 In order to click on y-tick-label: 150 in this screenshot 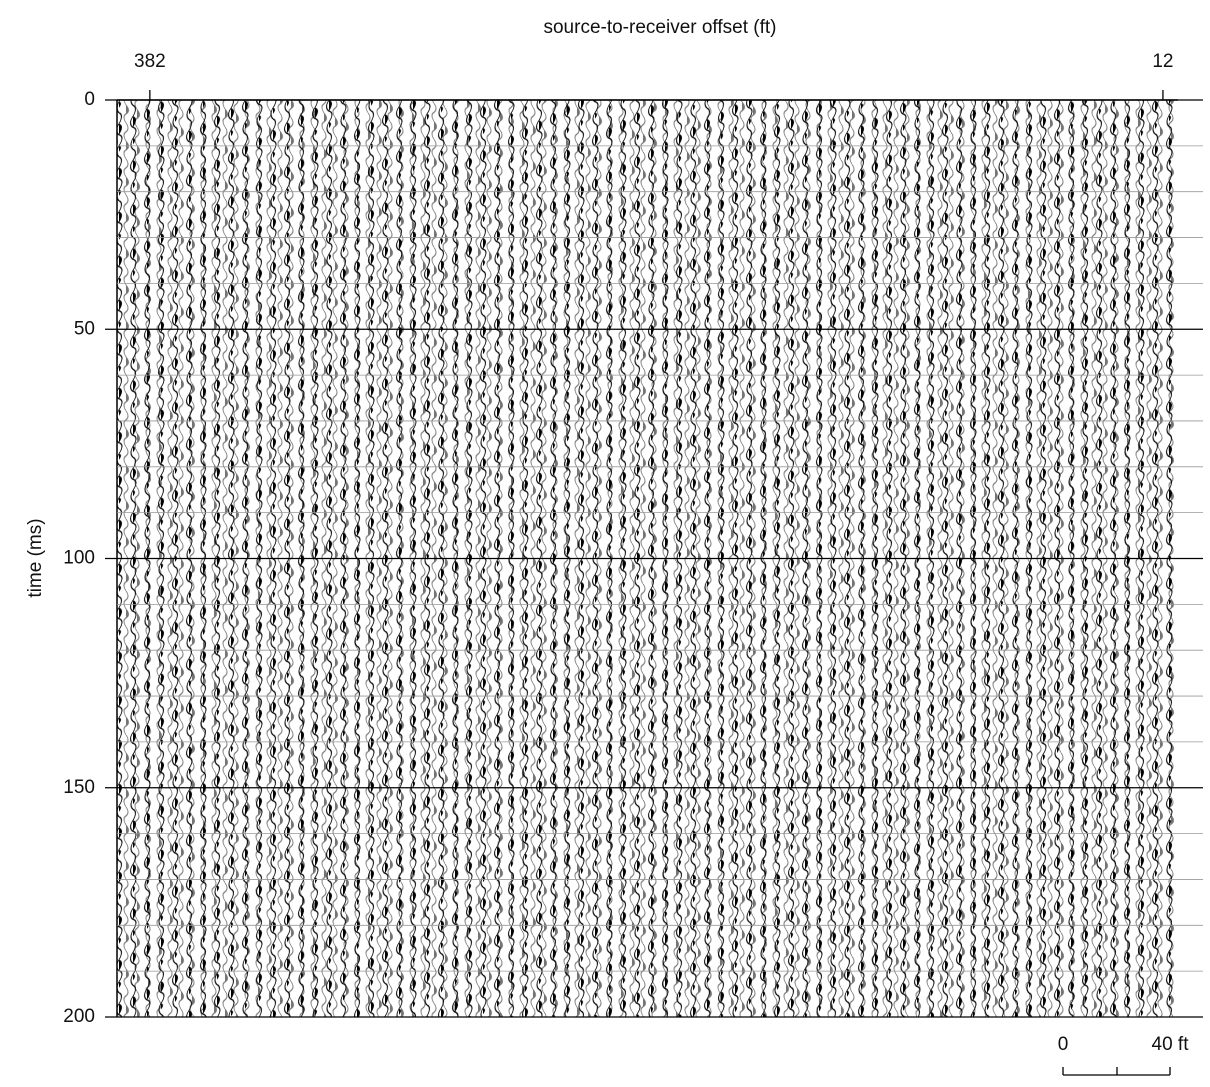, I will do `click(79, 787)`.